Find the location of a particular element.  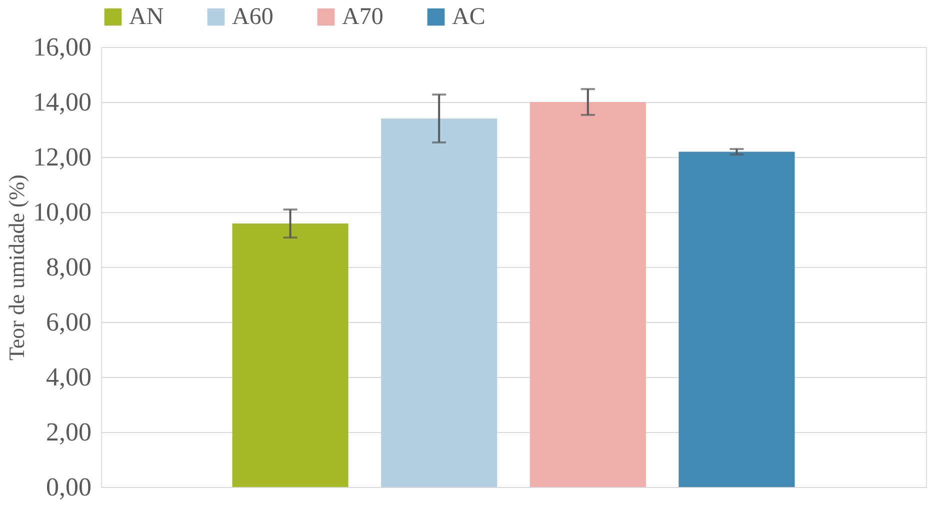

y-tick-label: 14,00 is located at coordinates (62, 102).